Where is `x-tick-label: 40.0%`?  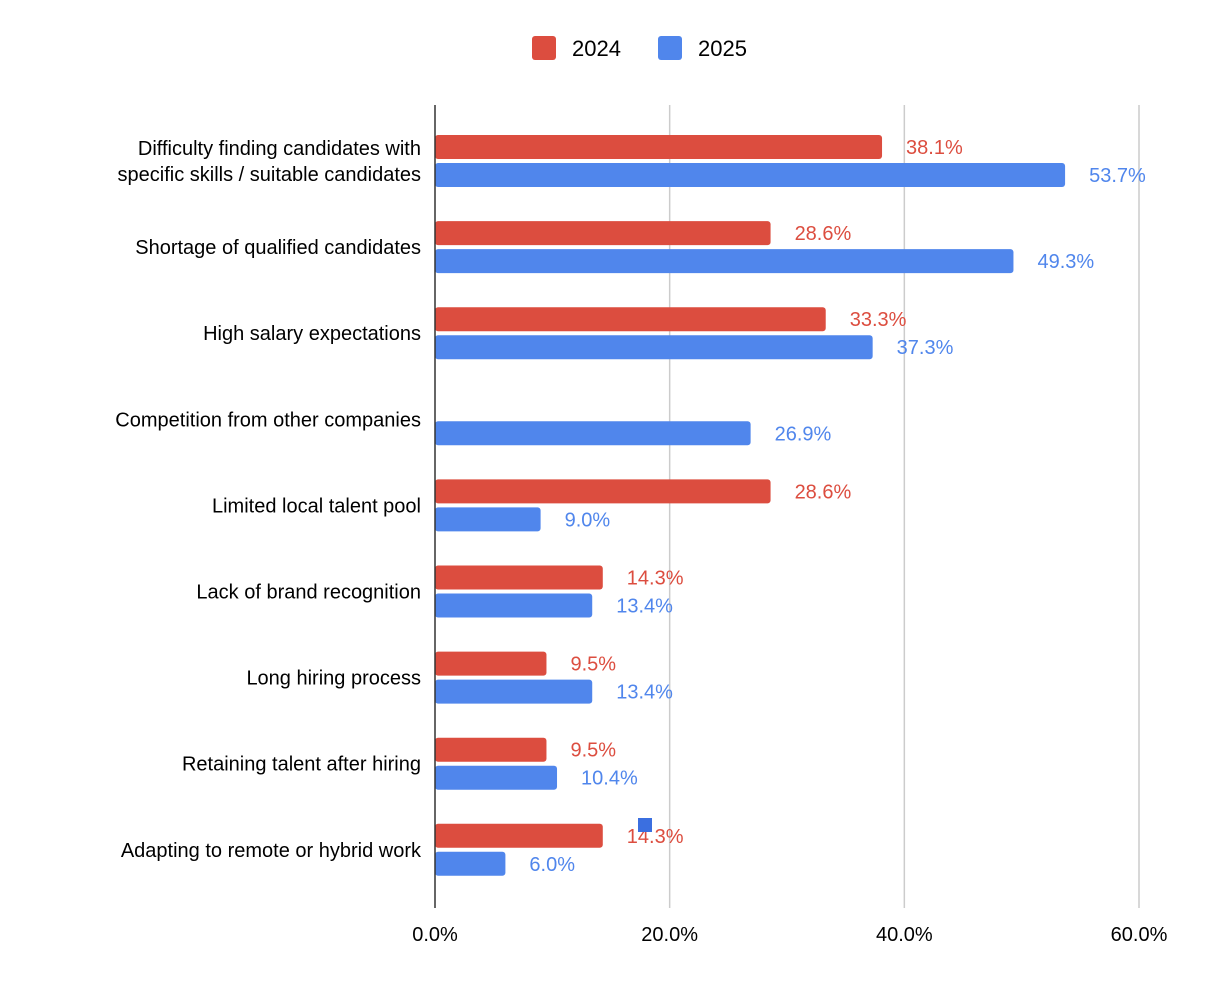
x-tick-label: 40.0% is located at coordinates (904, 935).